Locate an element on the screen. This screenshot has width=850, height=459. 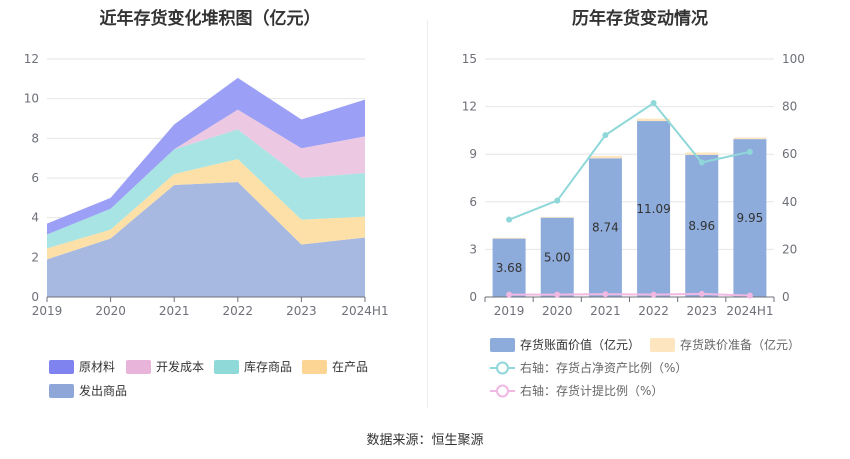
left-y-tick-label: 6 is located at coordinates (35, 178).